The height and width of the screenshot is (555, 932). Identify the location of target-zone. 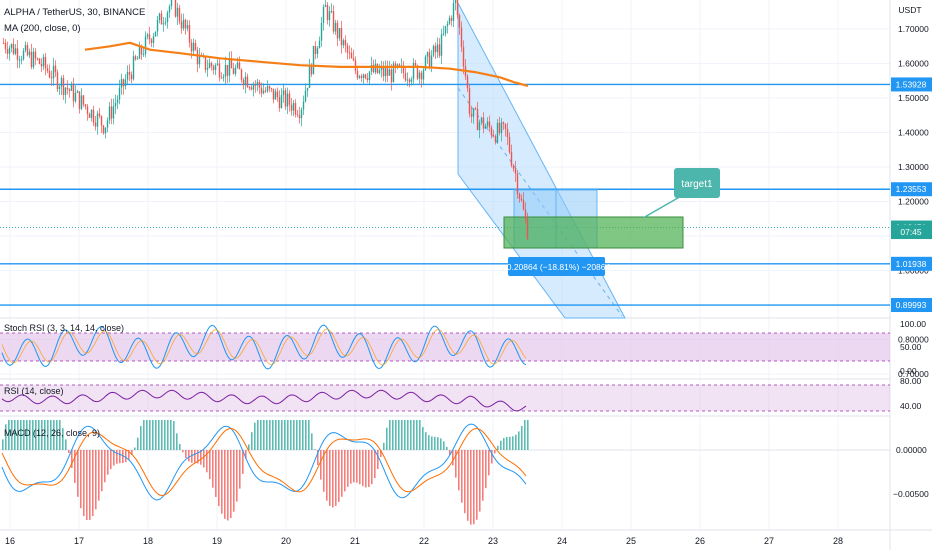
(593, 232).